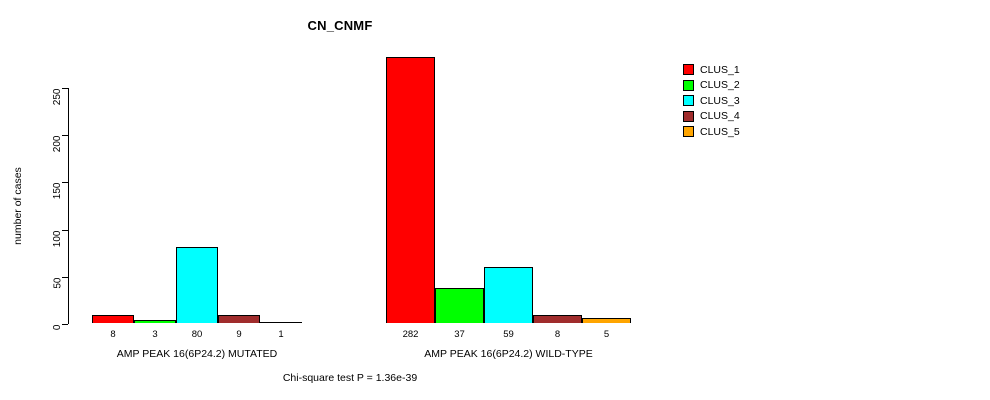 This screenshot has width=990, height=400. I want to click on chart-annotation: Chi-square test P = 1.36e-39, so click(495, 378).